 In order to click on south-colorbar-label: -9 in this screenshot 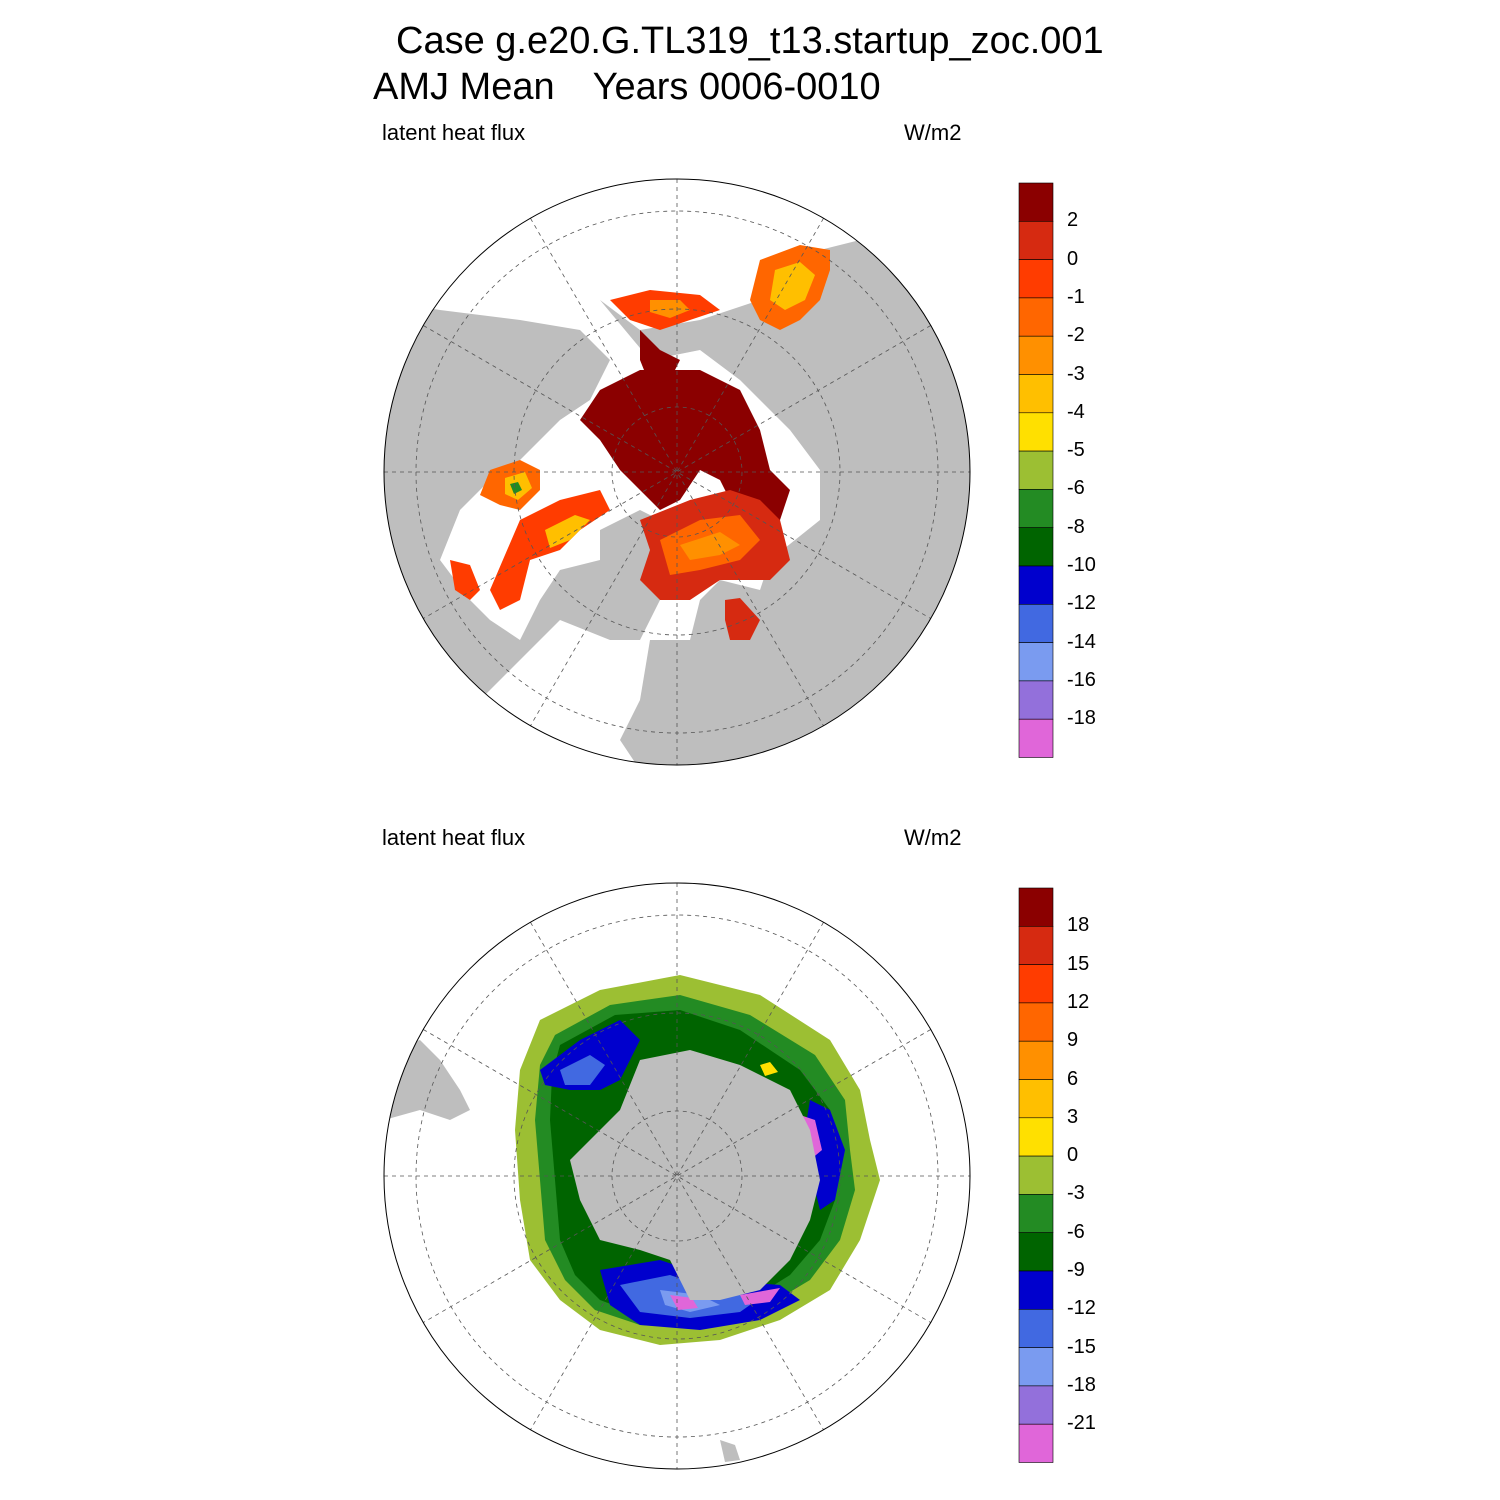, I will do `click(1076, 1270)`.